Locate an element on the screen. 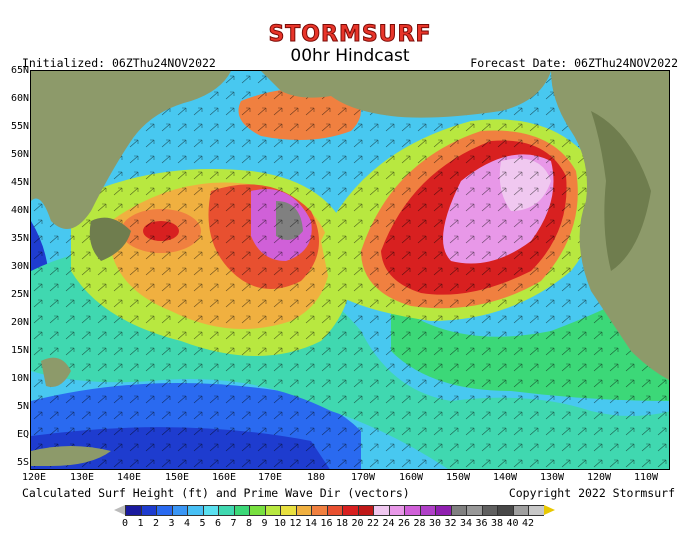 This screenshot has height=540, width=700. asia-landmass is located at coordinates (131, 150).